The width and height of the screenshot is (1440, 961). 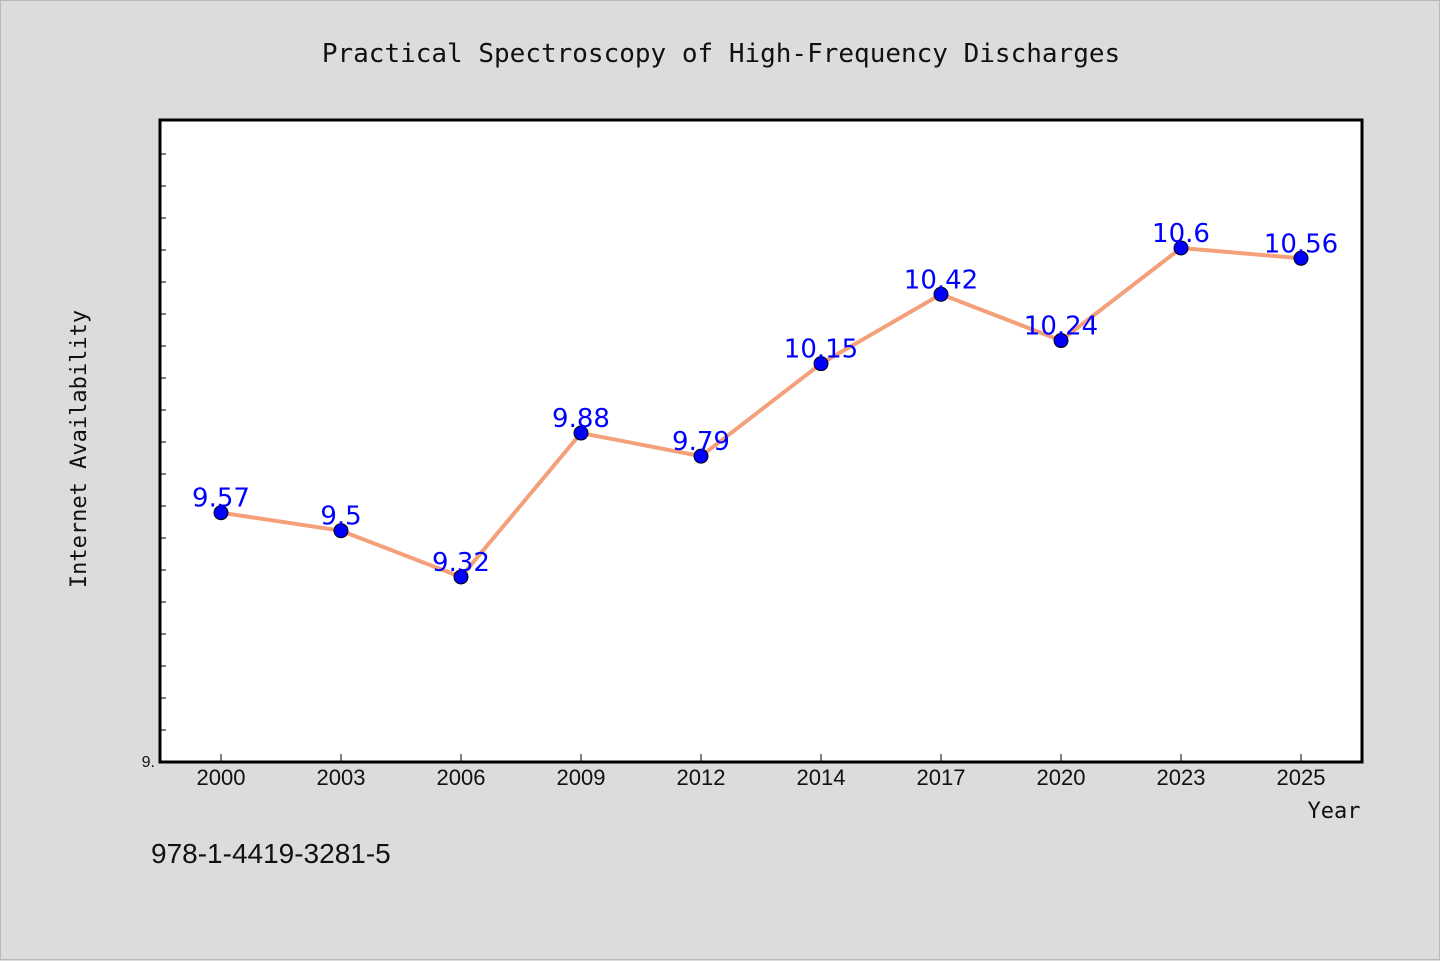 What do you see at coordinates (1334, 811) in the screenshot?
I see `x-axis-label: Year` at bounding box center [1334, 811].